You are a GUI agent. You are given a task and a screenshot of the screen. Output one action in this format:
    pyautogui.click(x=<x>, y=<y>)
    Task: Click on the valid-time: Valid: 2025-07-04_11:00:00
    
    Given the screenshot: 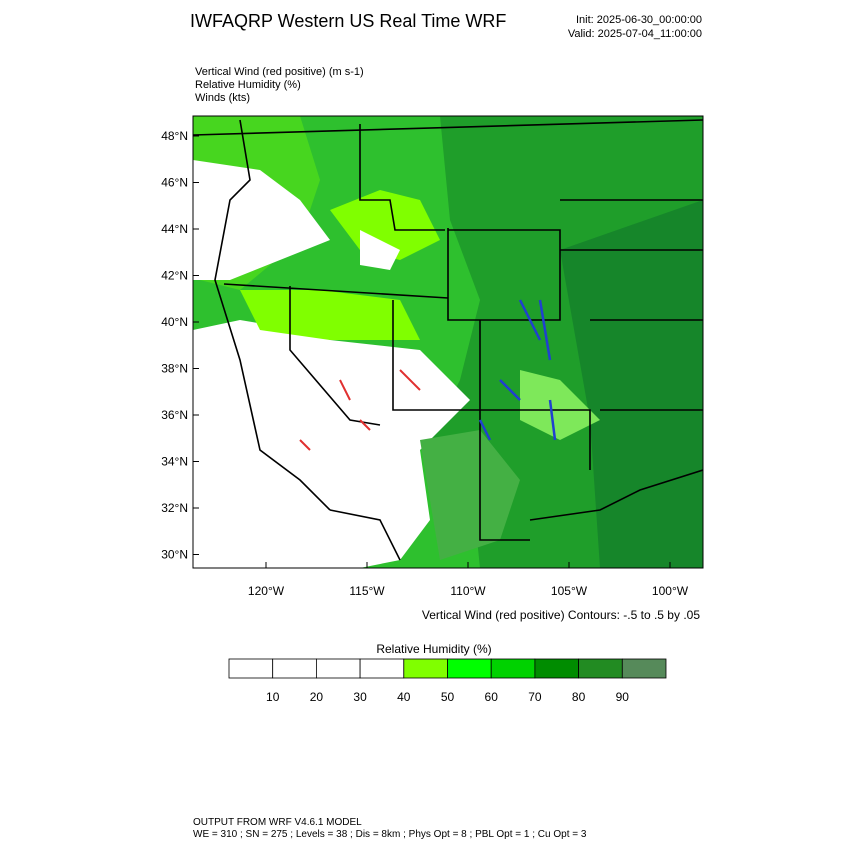 What is the action you would take?
    pyautogui.click(x=635, y=34)
    